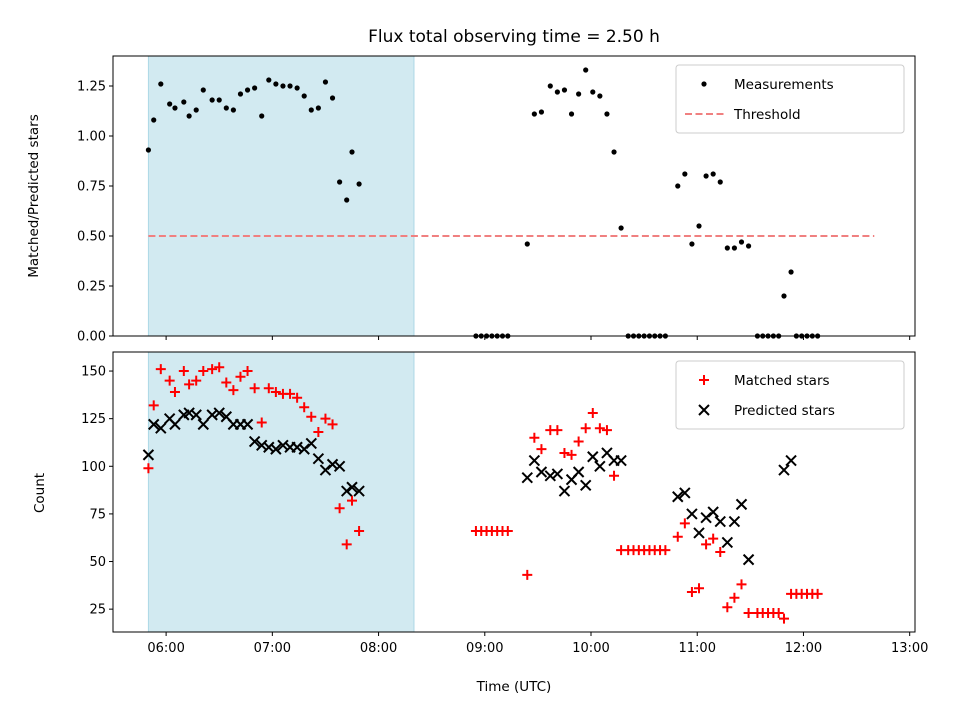 Image resolution: width=960 pixels, height=720 pixels. Describe the element at coordinates (91, 187) in the screenshot. I see `y-tick-label: 0.75` at that location.